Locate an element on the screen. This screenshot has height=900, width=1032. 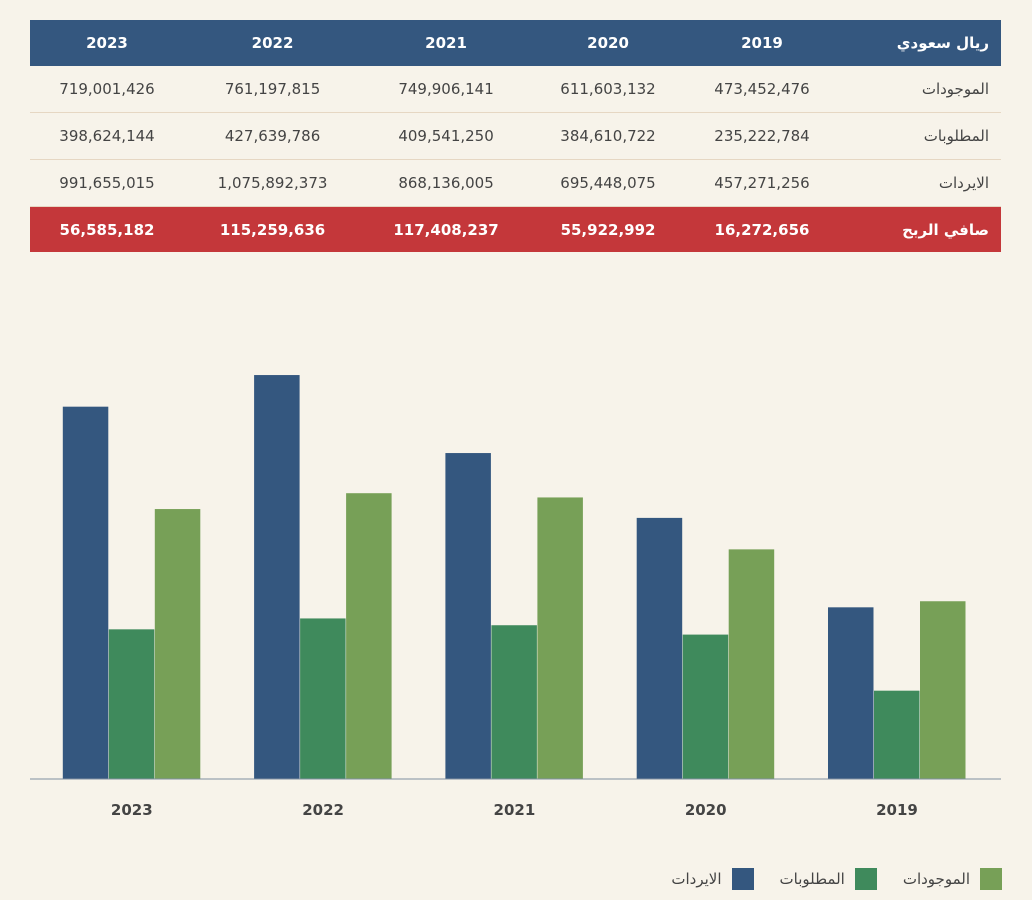
cell-value: 1,075,892,373 is located at coordinates (273, 183).